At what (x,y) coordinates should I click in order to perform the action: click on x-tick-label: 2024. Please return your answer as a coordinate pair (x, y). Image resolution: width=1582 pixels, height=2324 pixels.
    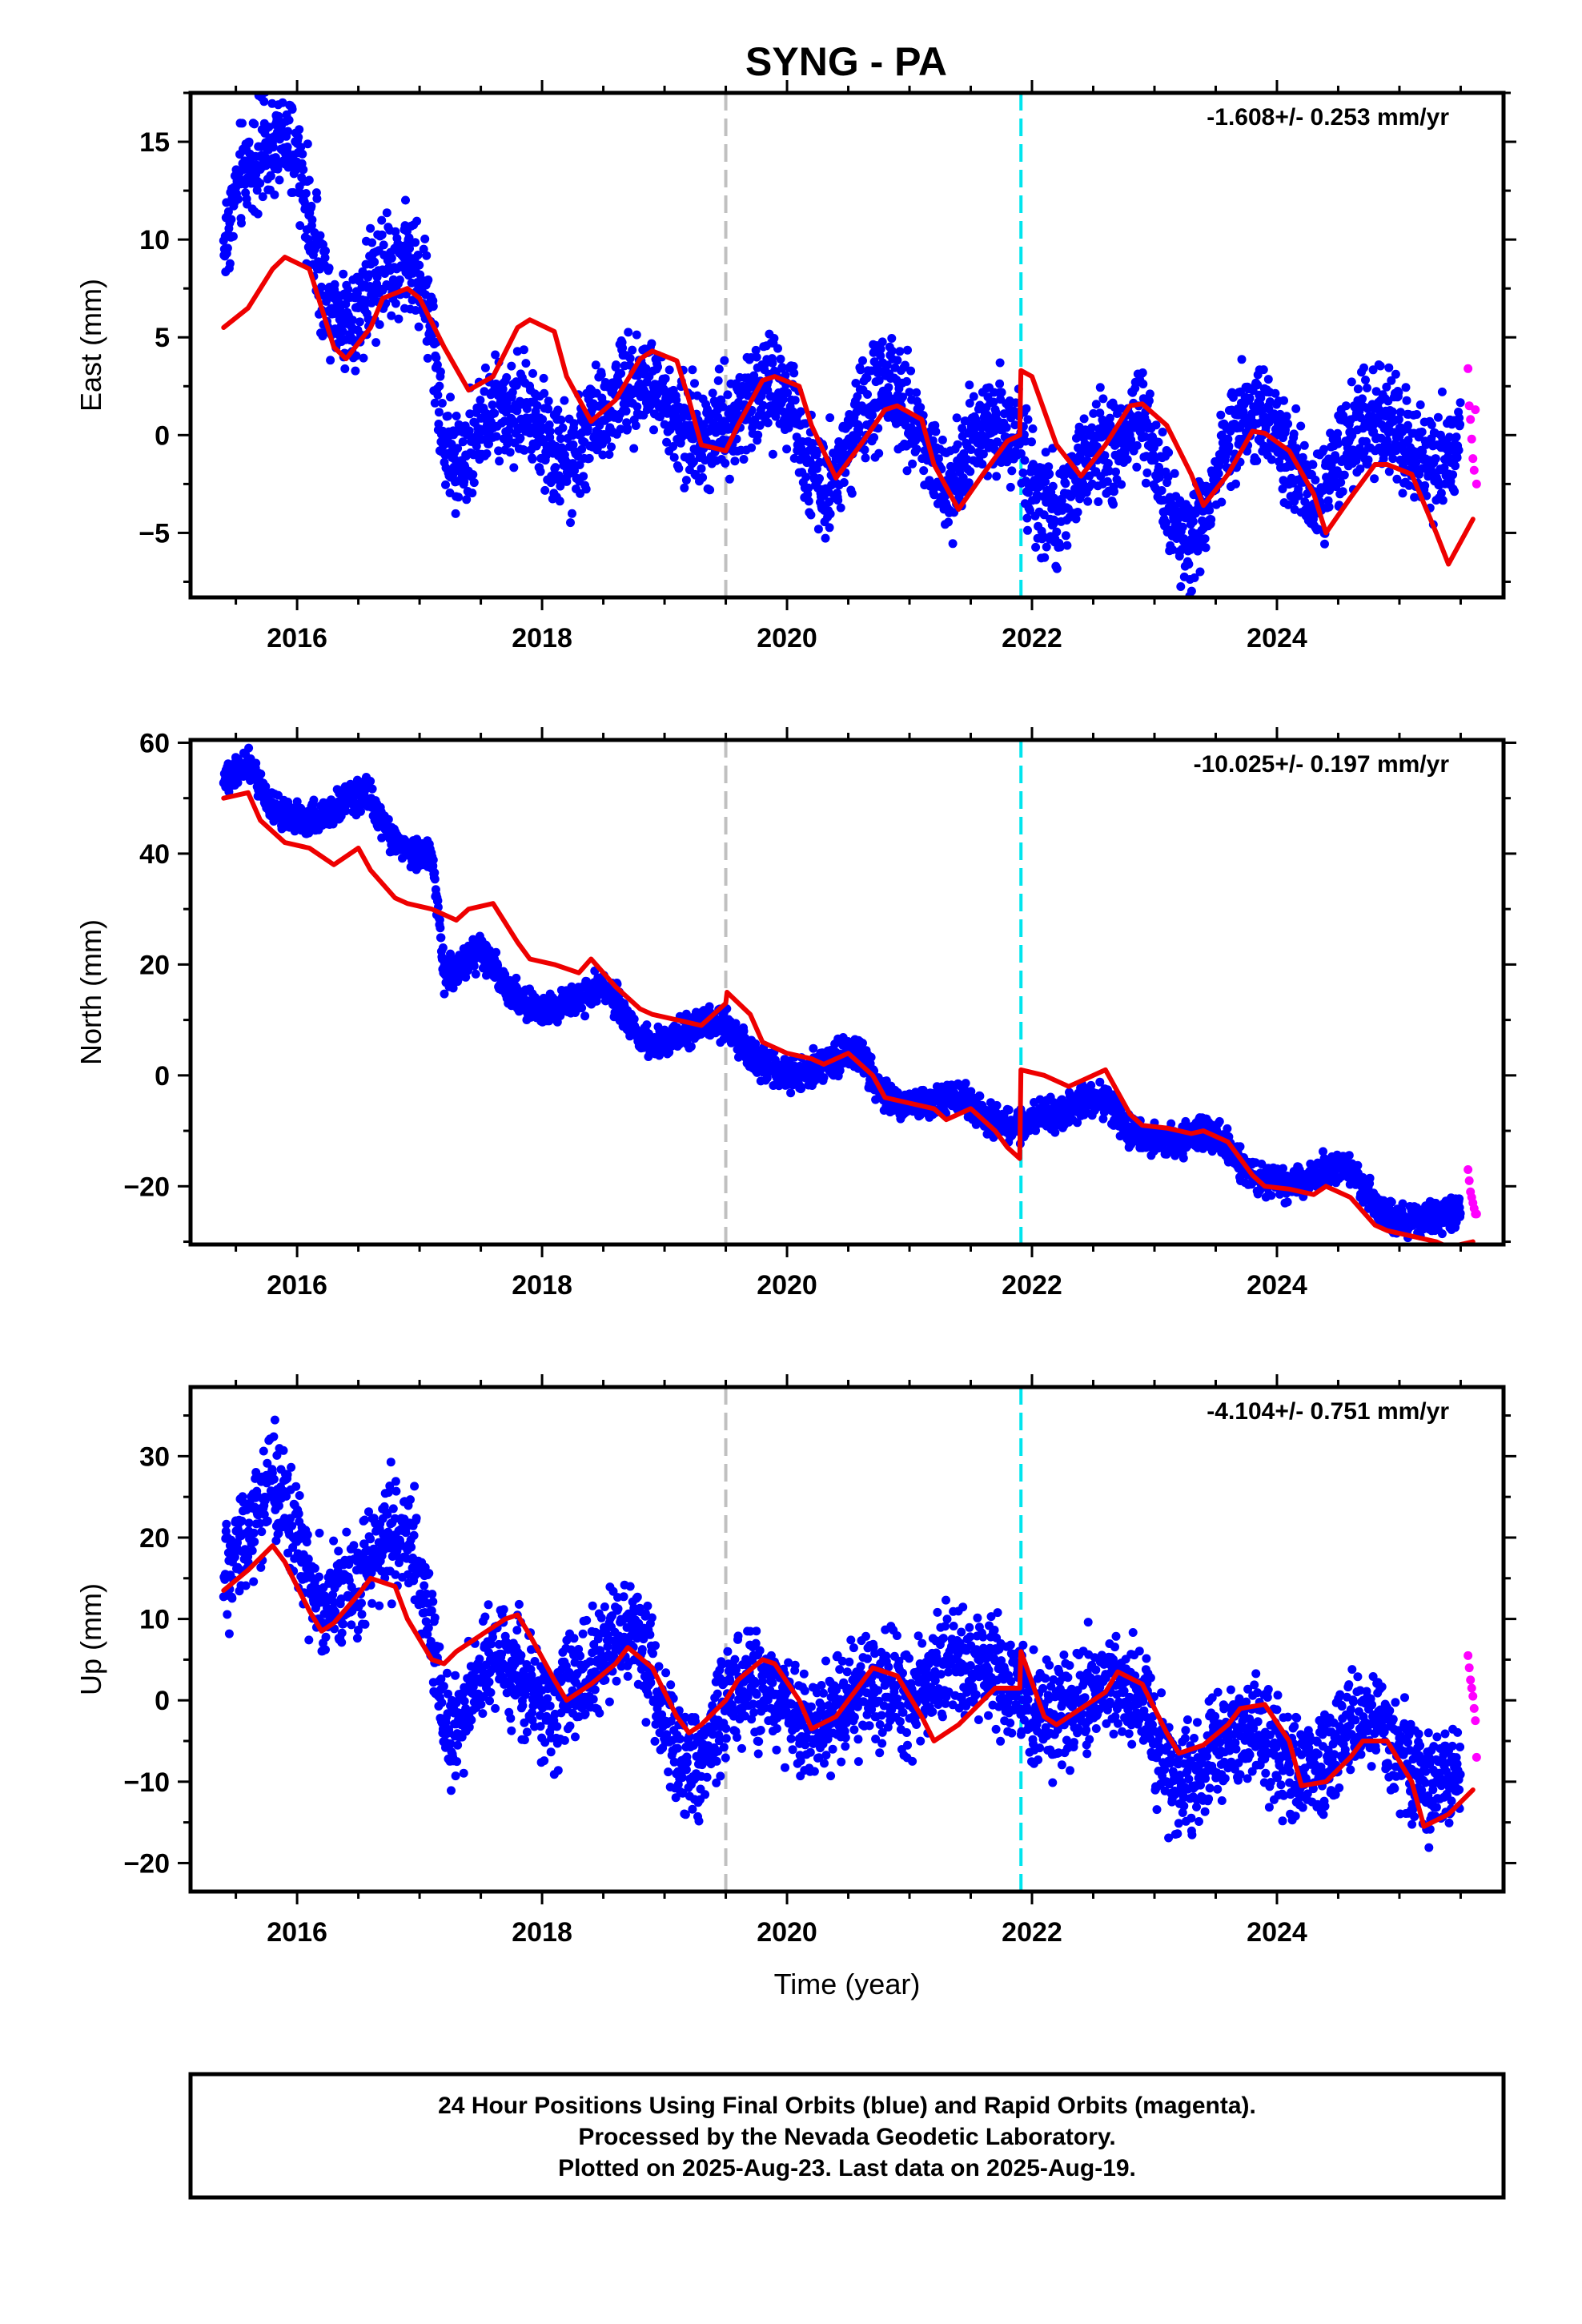
    Looking at the image, I should click on (1277, 638).